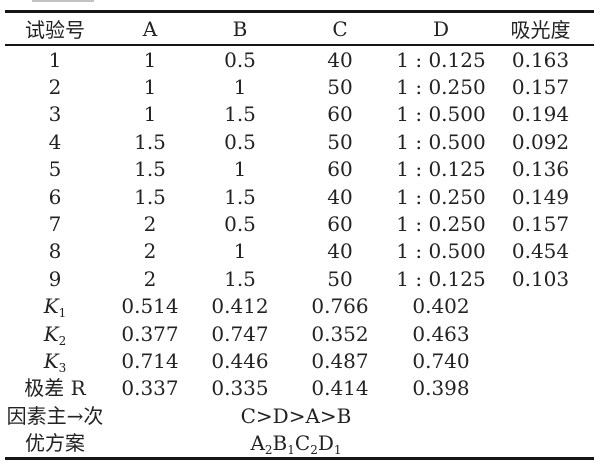 Image resolution: width=600 pixels, height=468 pixels. Describe the element at coordinates (299, 141) in the screenshot. I see `table-row: 4 1.5 0.5 50 1 : 0.500 0.092` at that location.